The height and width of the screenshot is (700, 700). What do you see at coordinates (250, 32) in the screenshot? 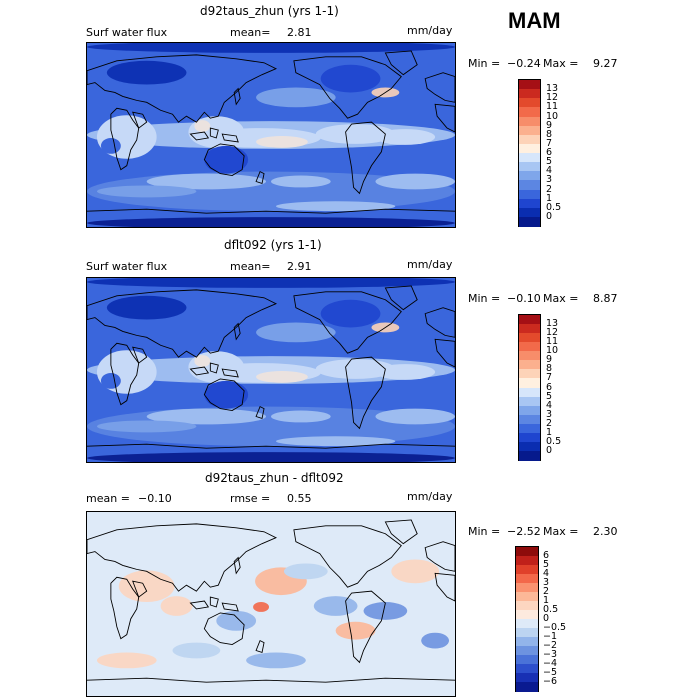
I see `panel1-mean-label: mean=` at bounding box center [250, 32].